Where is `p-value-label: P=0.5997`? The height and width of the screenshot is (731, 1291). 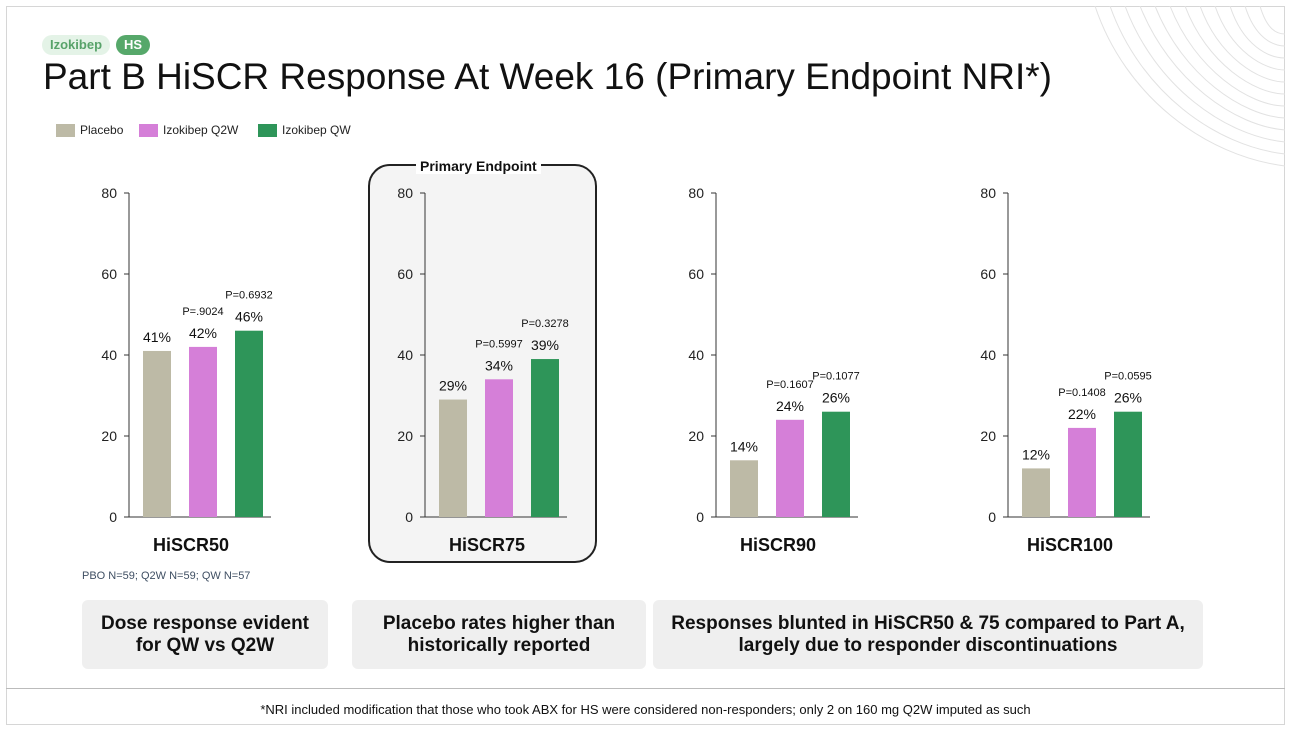
p-value-label: P=0.5997 is located at coordinates (498, 344).